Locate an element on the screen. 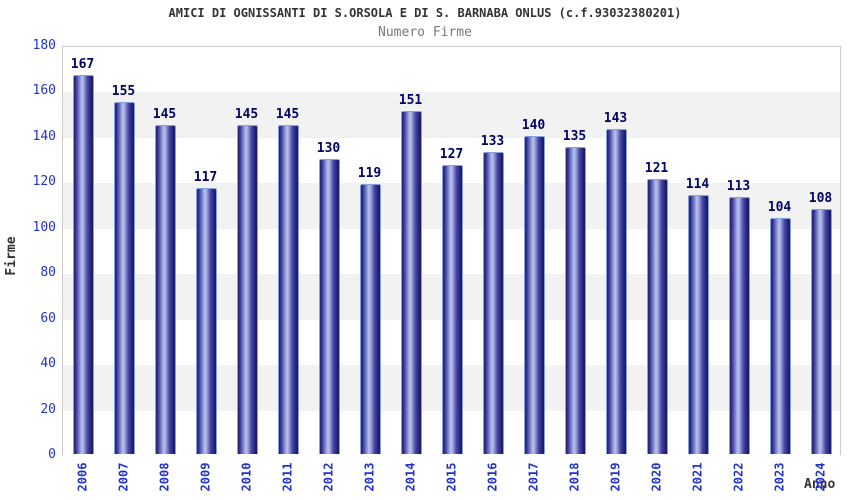  x-tick-label: 2021 is located at coordinates (698, 477).